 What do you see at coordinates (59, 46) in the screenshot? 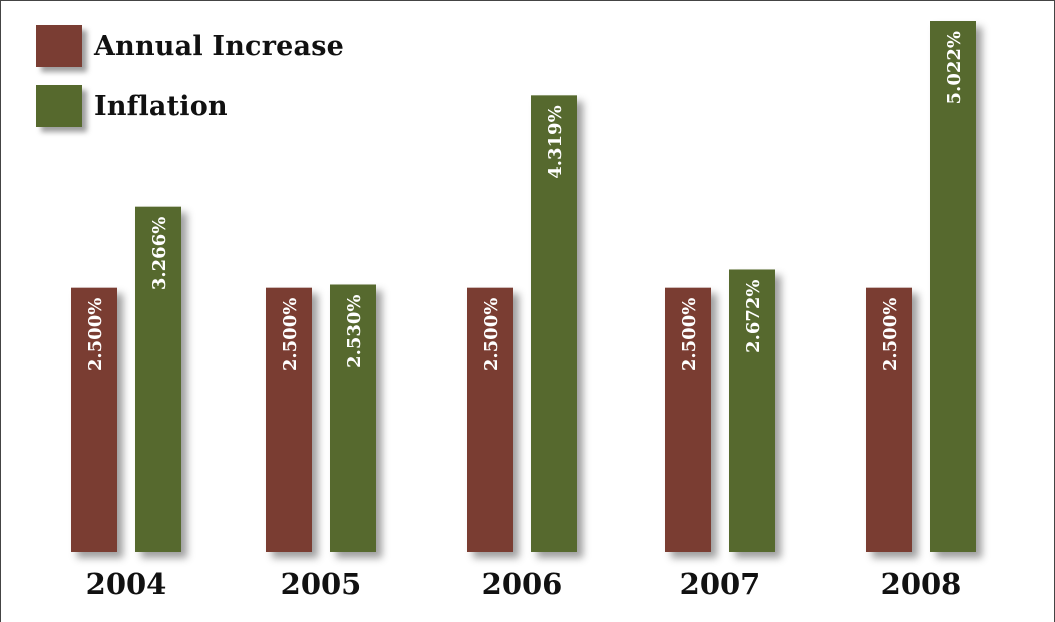
I see `legend-swatch-annual` at bounding box center [59, 46].